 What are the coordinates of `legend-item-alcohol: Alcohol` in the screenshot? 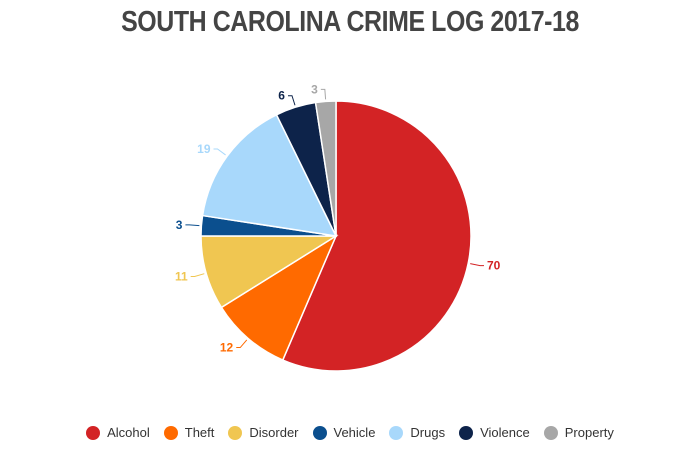 It's located at (118, 432).